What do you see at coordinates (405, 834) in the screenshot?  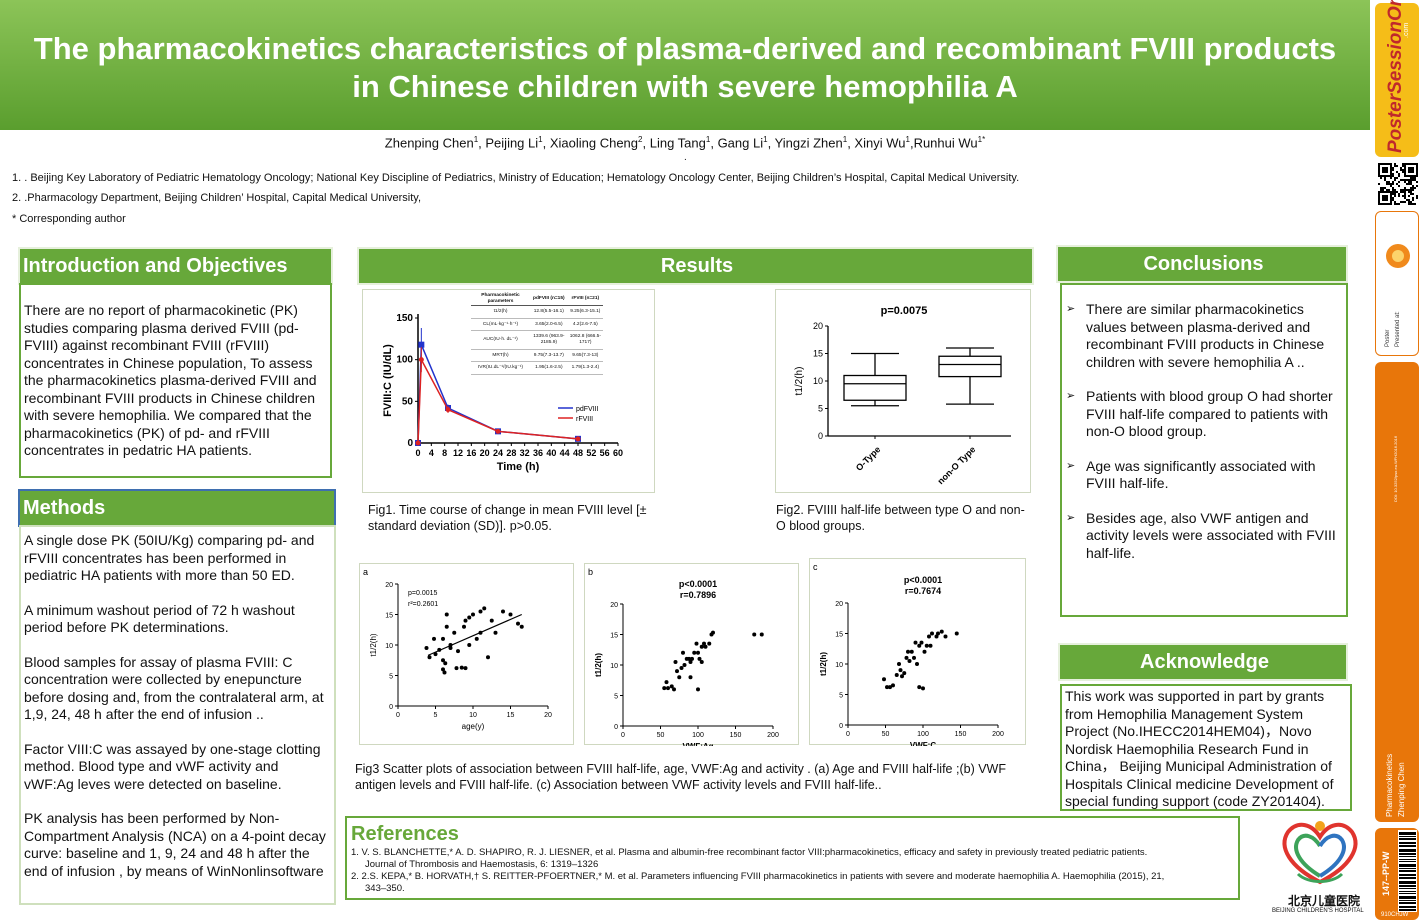 I see `references-heading: References` at bounding box center [405, 834].